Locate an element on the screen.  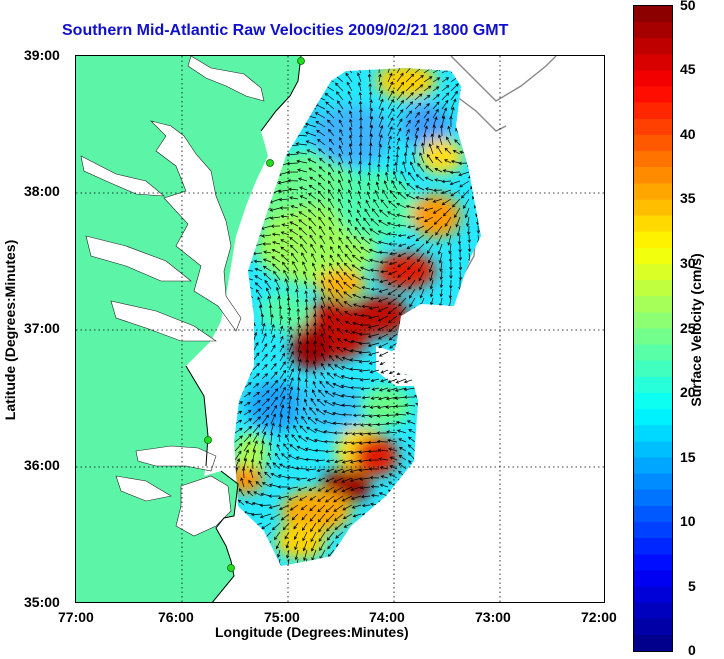
colorbar-tick: 35 is located at coordinates (688, 198).